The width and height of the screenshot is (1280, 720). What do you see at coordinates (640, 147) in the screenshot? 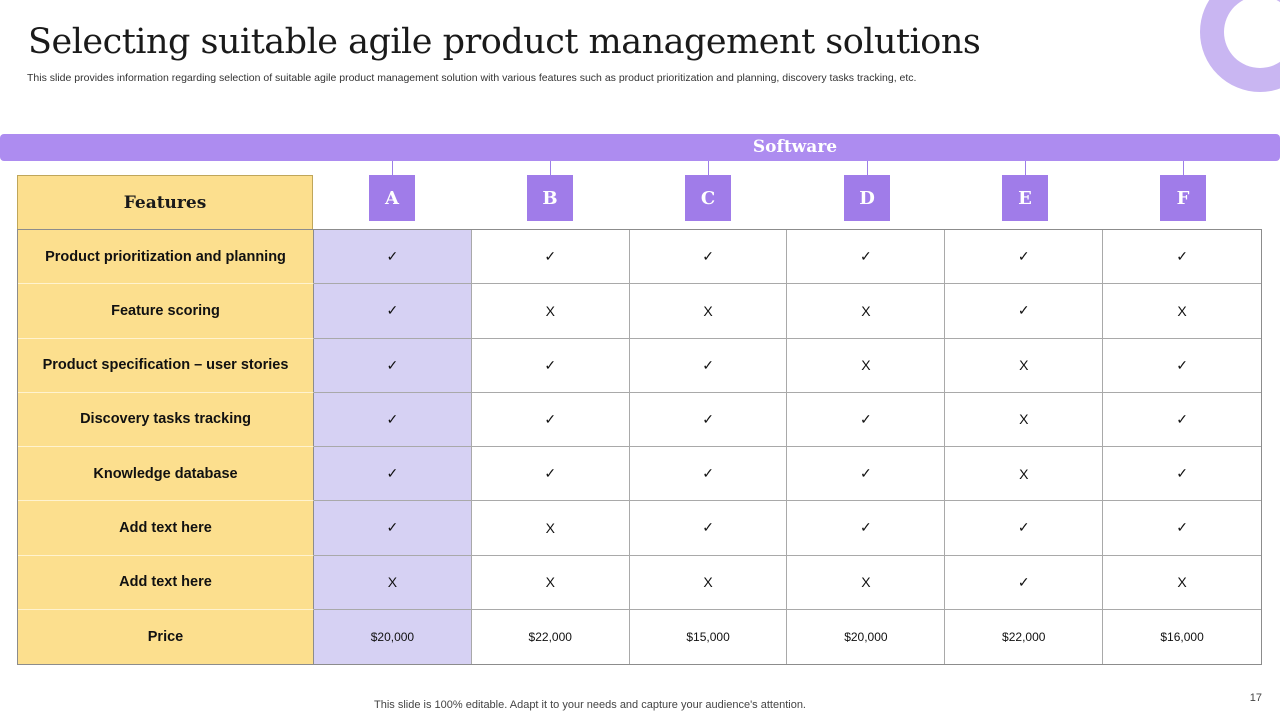
I see `software-group-header: Software` at bounding box center [640, 147].